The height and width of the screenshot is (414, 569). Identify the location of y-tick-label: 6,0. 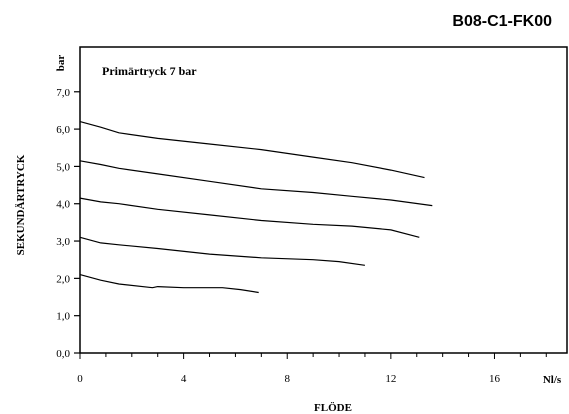
(63, 130).